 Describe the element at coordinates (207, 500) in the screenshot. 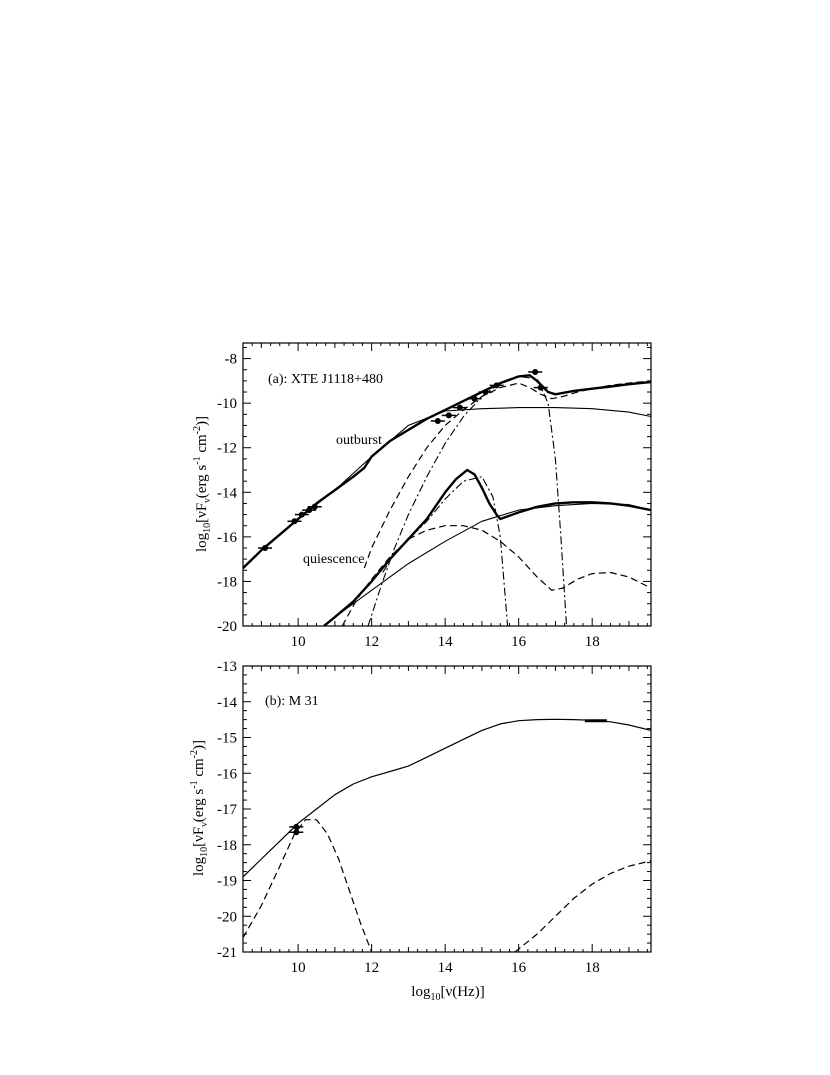

I see `ylabel-a-nu: ν` at that location.